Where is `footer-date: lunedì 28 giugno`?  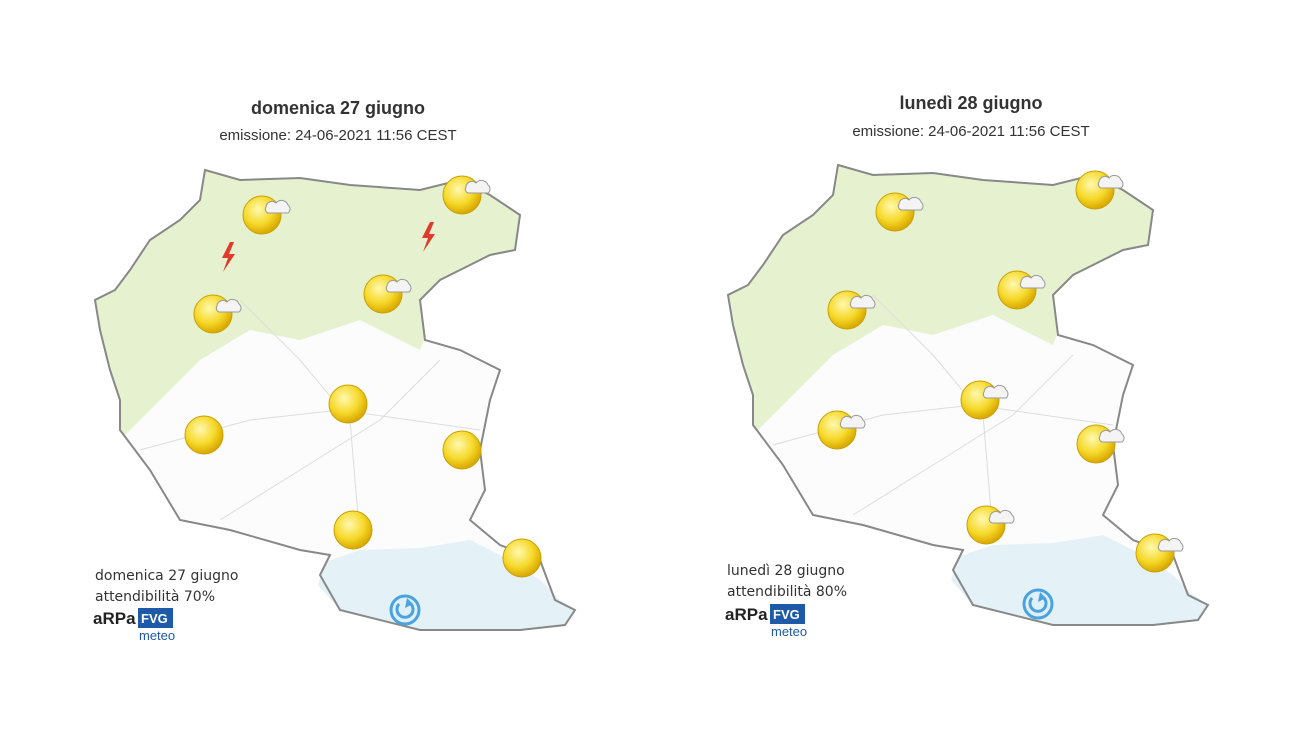
footer-date: lunedì 28 giugno is located at coordinates (786, 571).